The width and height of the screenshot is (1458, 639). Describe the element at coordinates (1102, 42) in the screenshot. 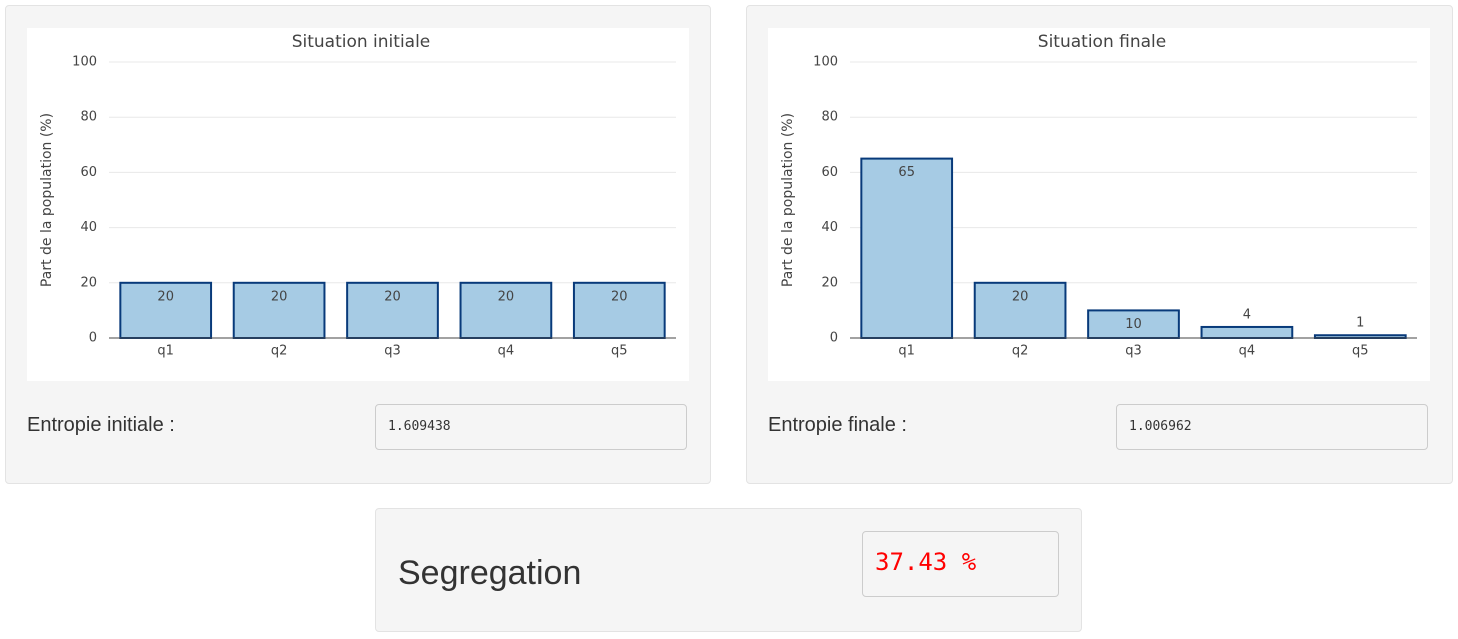

I see `chart-title: Situation finale` at that location.